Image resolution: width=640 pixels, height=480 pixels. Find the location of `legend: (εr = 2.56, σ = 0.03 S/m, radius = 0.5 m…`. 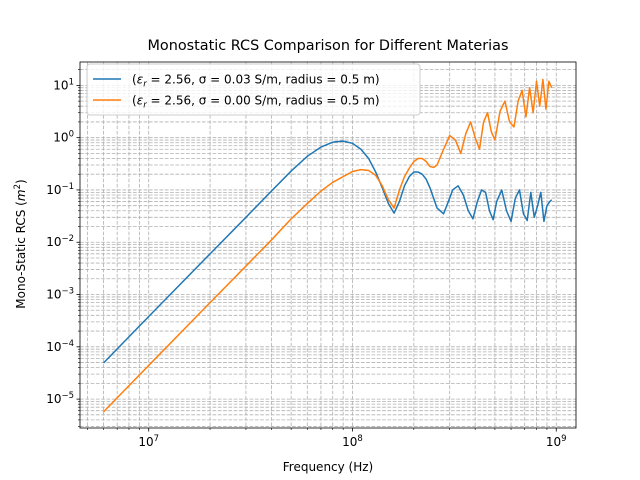

legend: (εr = 2.56, σ = 0.03 S/m, radius = 0.5 m… is located at coordinates (253, 89).